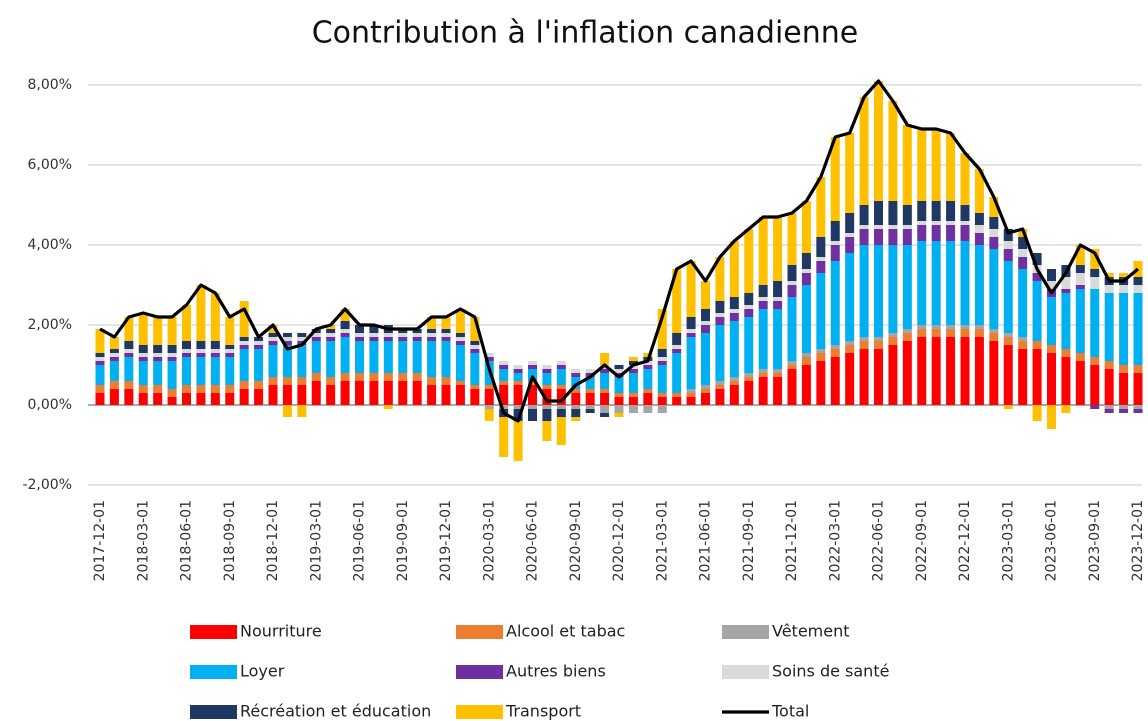 The image size is (1148, 721). What do you see at coordinates (50, 405) in the screenshot?
I see `y-tick-label: 0,00%` at bounding box center [50, 405].